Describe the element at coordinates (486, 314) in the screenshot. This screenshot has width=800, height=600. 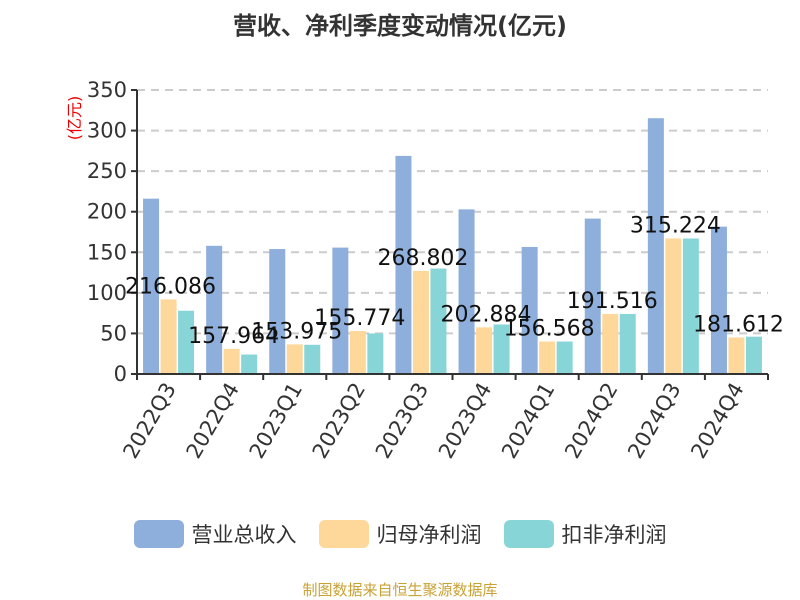
I see `data-label: 202.884` at that location.